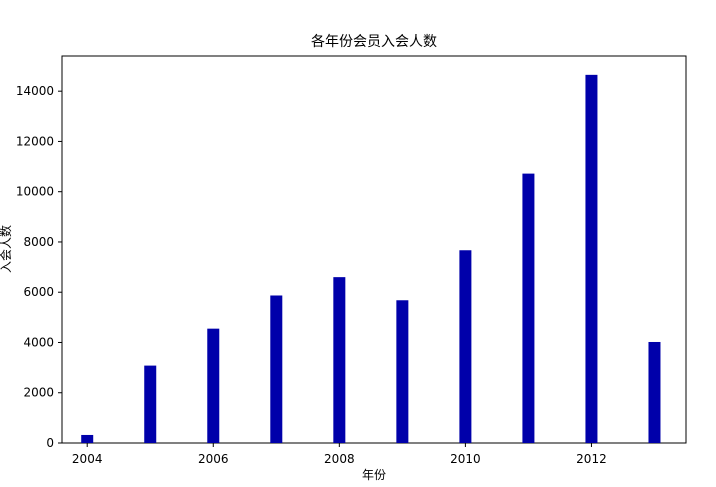 Image resolution: width=716 pixels, height=487 pixels. What do you see at coordinates (38, 292) in the screenshot?
I see `y-tick-label: 6000` at bounding box center [38, 292].